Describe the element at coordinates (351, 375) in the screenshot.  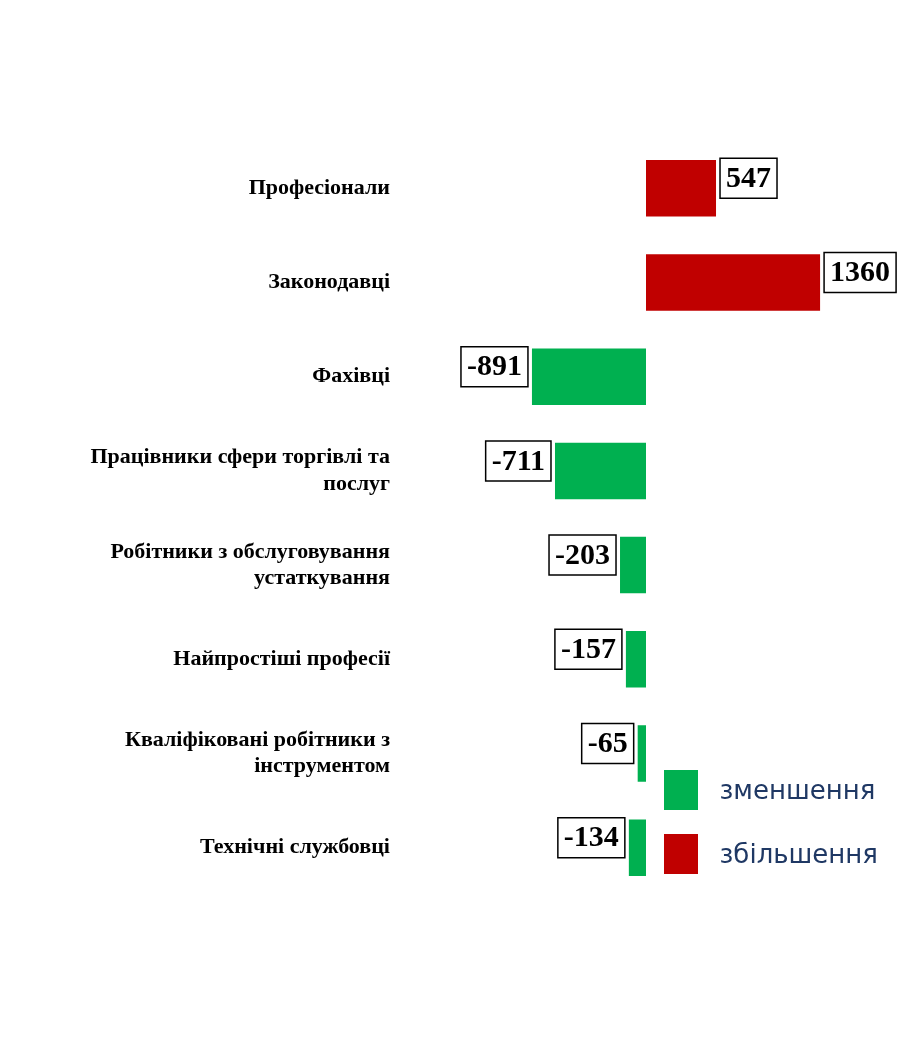
I see `y-tick-label: Фахівці` at that location.